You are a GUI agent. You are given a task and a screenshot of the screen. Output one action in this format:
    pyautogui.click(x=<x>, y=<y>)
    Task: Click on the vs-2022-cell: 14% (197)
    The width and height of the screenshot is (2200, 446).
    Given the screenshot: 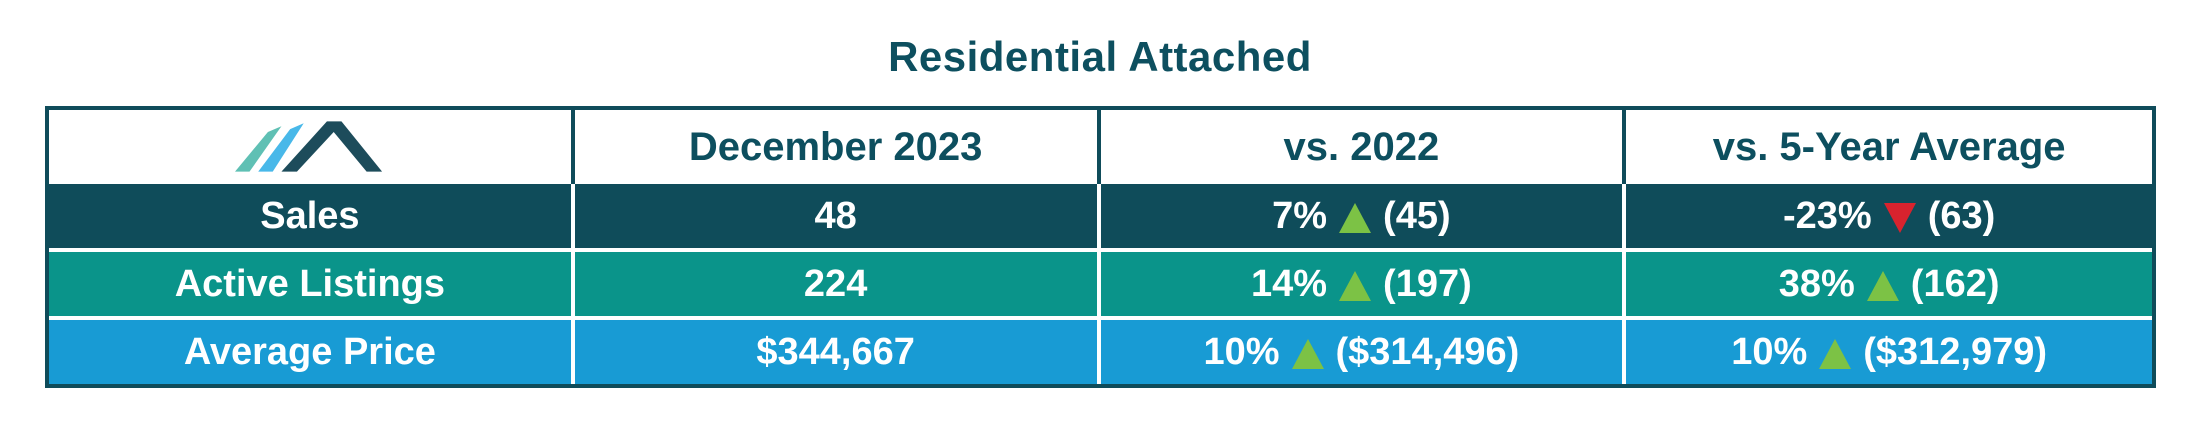 What is the action you would take?
    pyautogui.click(x=1363, y=284)
    